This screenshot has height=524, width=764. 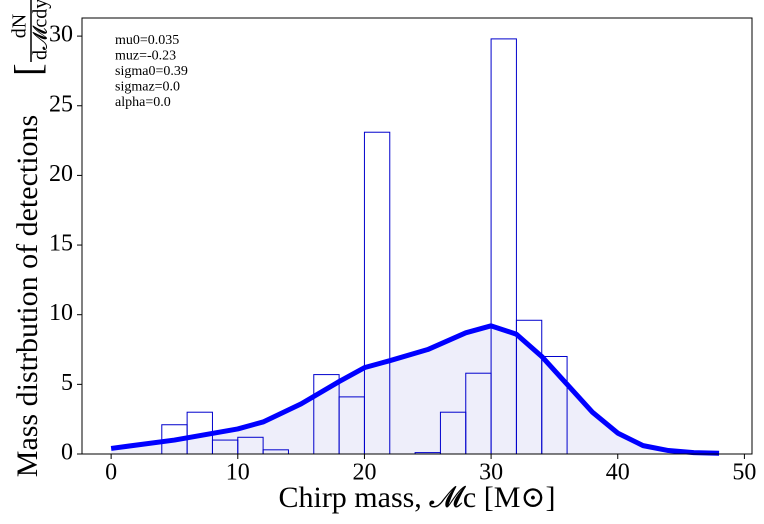 I want to click on bracket: [, so click(x=29, y=69).